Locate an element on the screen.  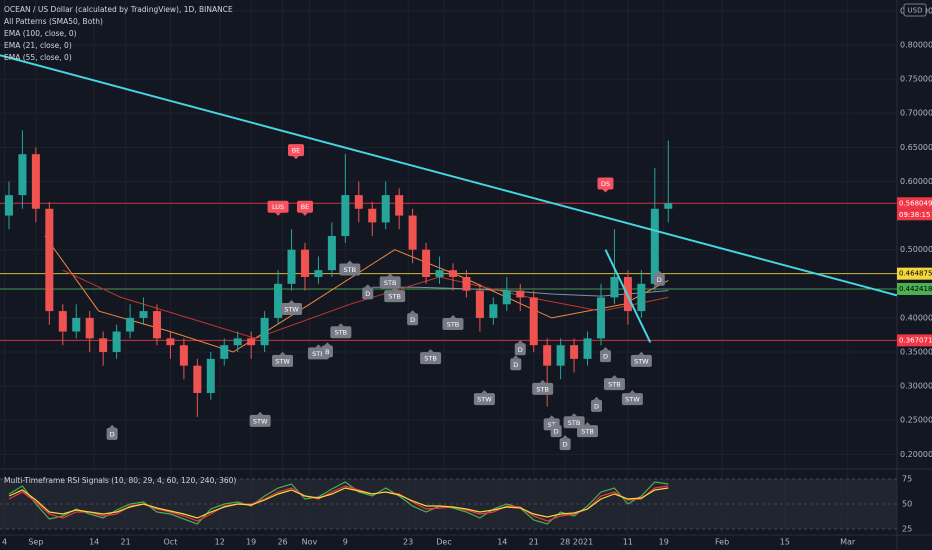
pattern-label: ST is located at coordinates (552, 425).